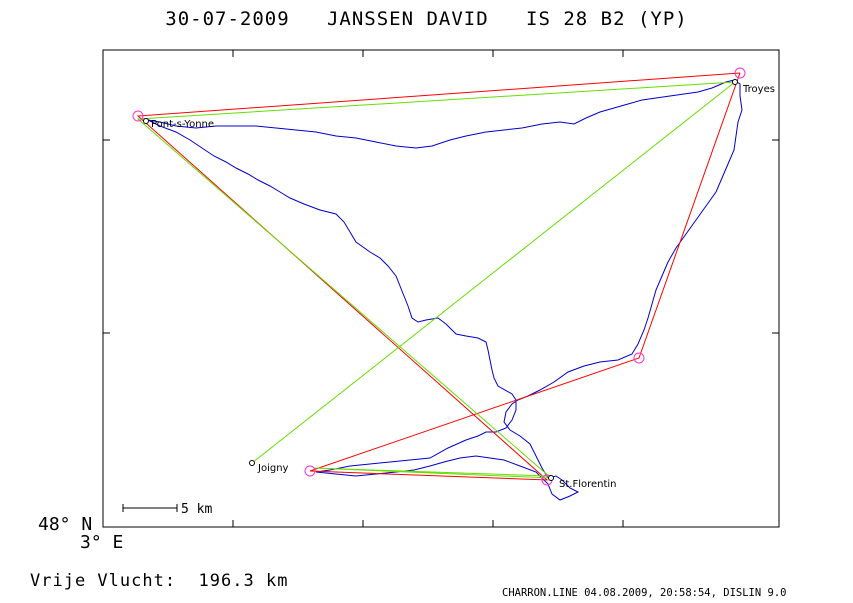  Describe the element at coordinates (588, 484) in the screenshot. I see `place-label: St.Florentin` at that location.